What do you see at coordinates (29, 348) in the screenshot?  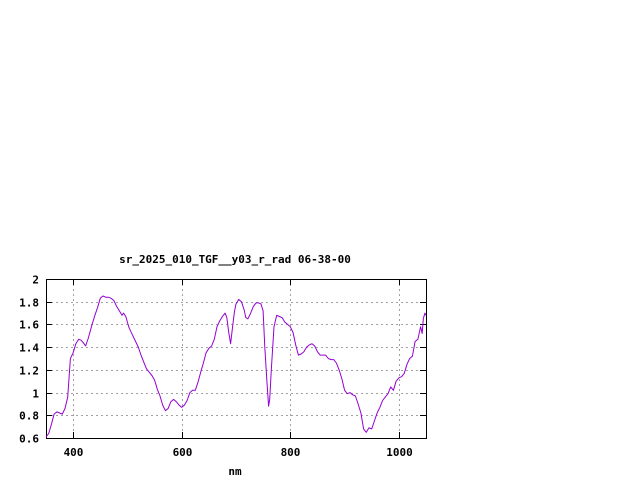 I see `y-tick-label: 1.4` at bounding box center [29, 348].